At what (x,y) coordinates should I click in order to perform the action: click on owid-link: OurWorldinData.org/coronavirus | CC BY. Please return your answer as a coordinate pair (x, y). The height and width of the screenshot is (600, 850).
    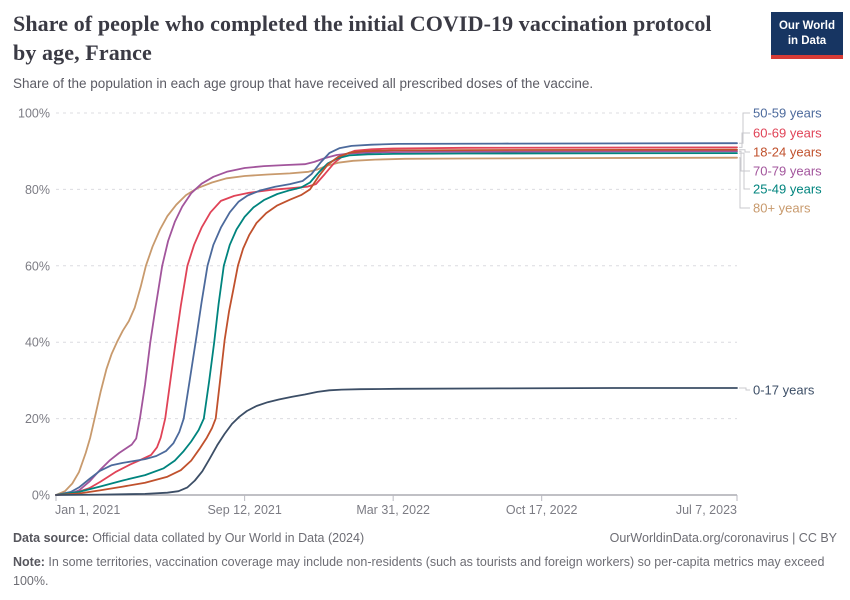
    Looking at the image, I should click on (723, 538).